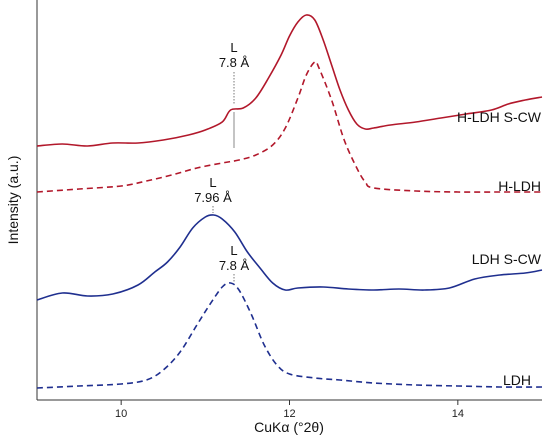  What do you see at coordinates (517, 380) in the screenshot?
I see `series-label-ldh: LDH` at bounding box center [517, 380].